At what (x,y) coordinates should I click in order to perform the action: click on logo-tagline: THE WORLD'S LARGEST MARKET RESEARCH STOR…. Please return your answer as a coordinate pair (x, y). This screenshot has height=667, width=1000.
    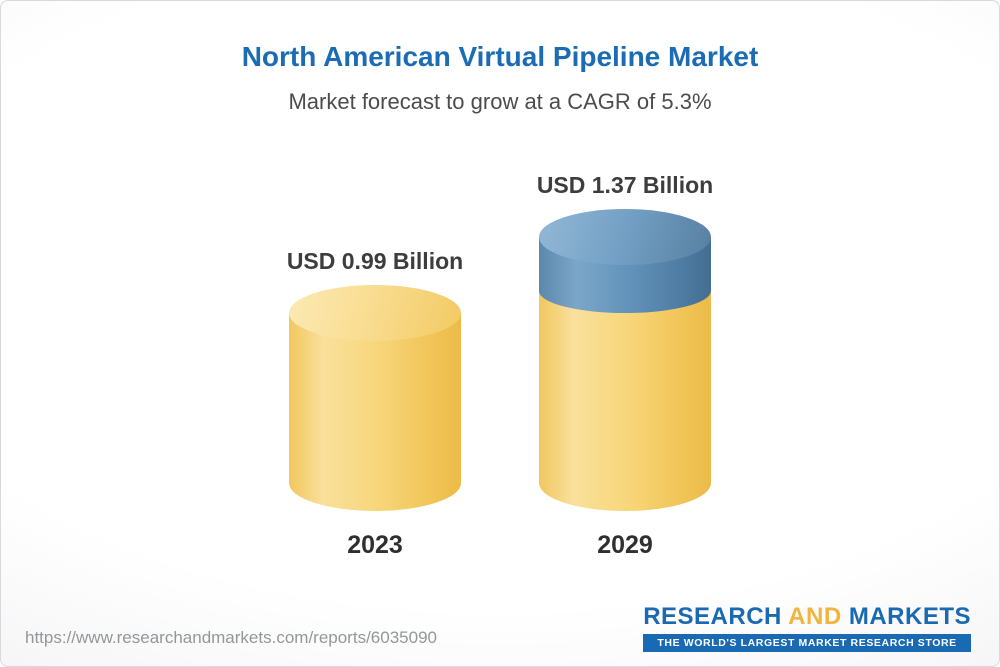
    Looking at the image, I should click on (807, 643).